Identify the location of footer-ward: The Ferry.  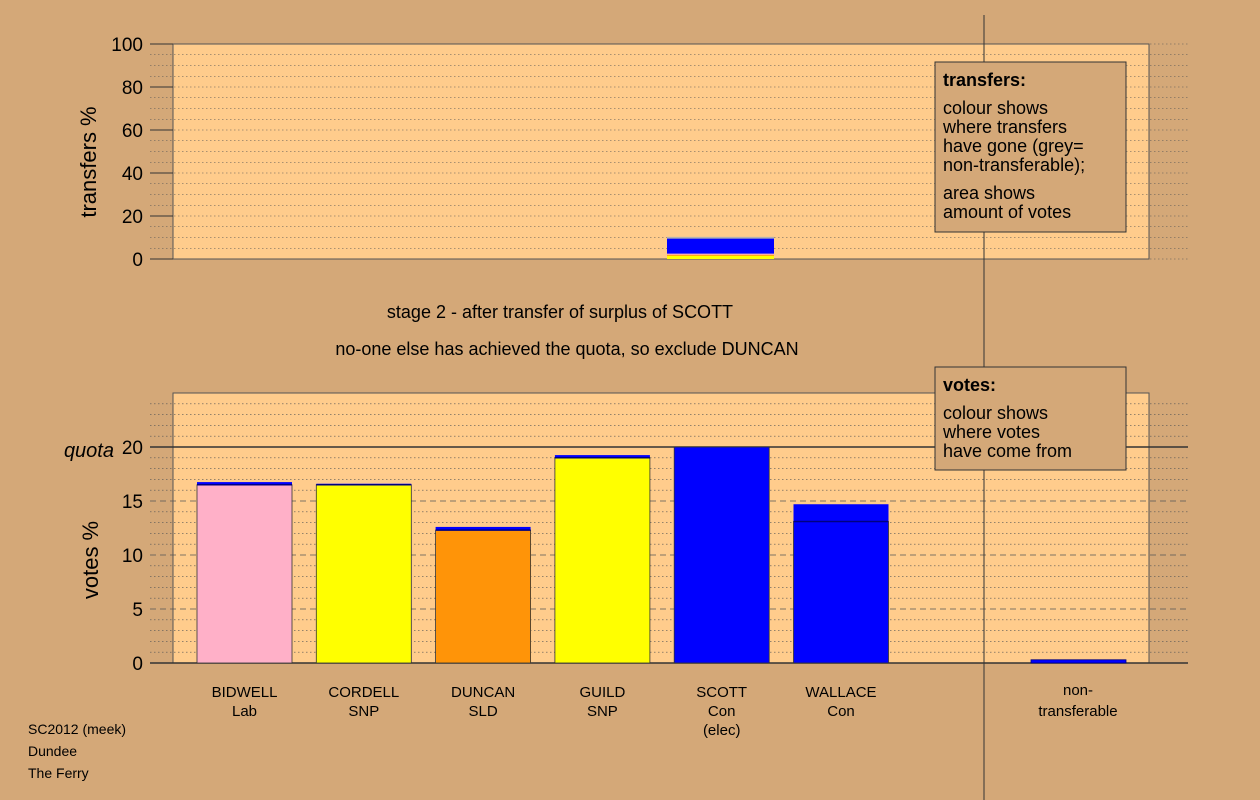
(58, 773).